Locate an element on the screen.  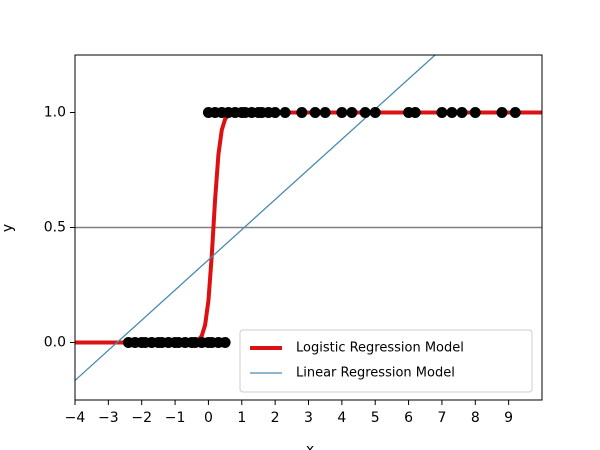
x-tick-label: 3 is located at coordinates (308, 418).